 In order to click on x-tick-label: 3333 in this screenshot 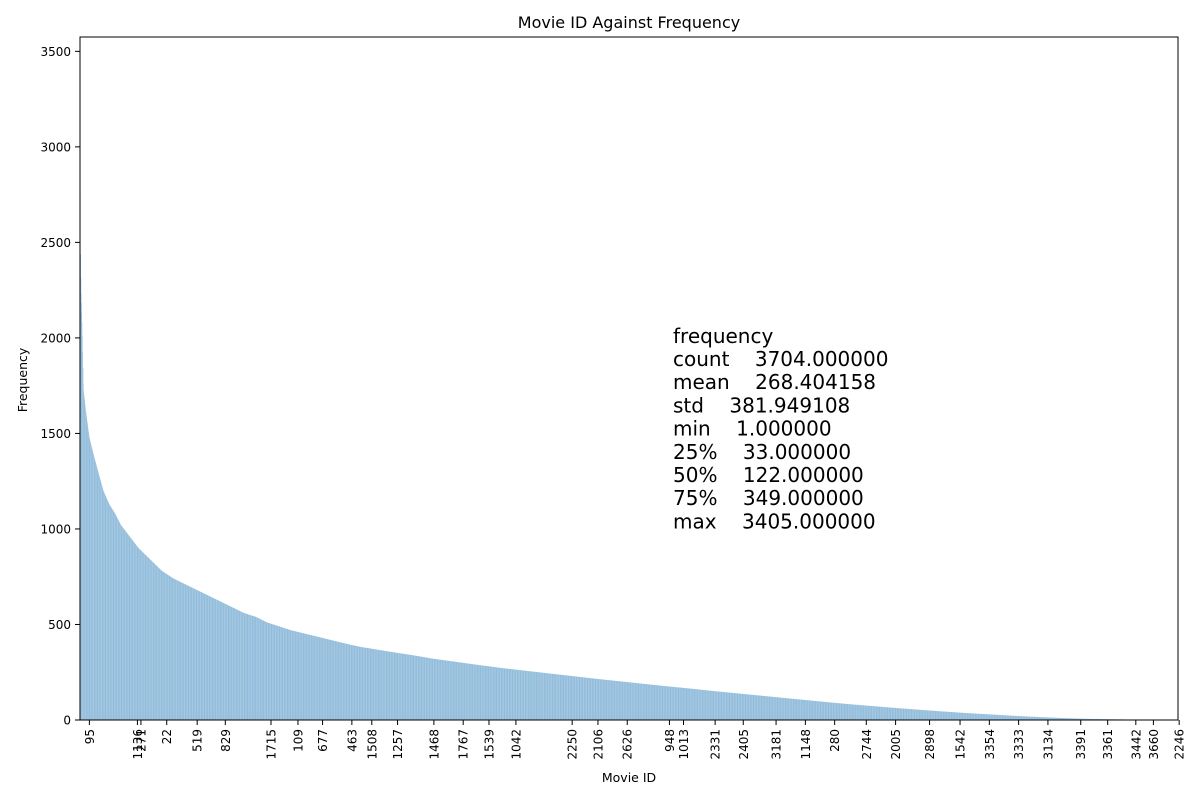, I will do `click(1019, 744)`.